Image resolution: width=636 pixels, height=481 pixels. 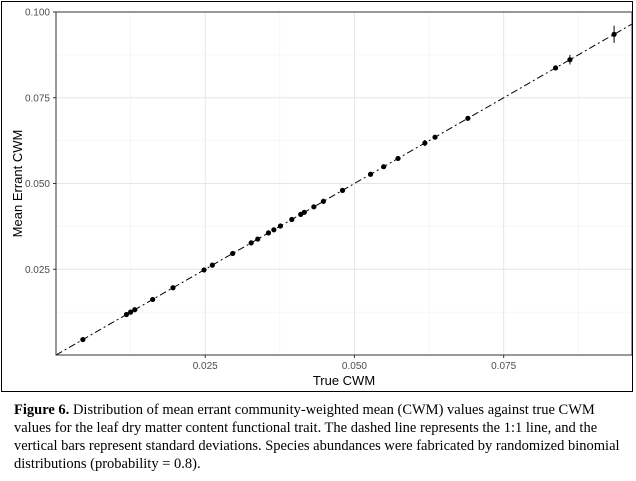 I want to click on x-axis-title: True CWM, so click(x=344, y=380).